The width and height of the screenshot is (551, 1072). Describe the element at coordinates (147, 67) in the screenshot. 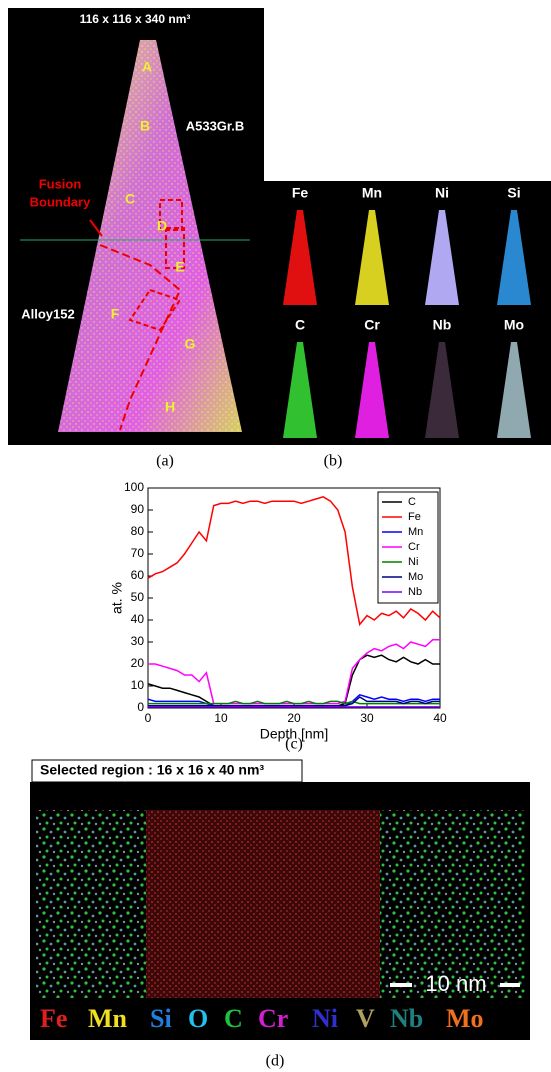

I see `region-label: A` at that location.